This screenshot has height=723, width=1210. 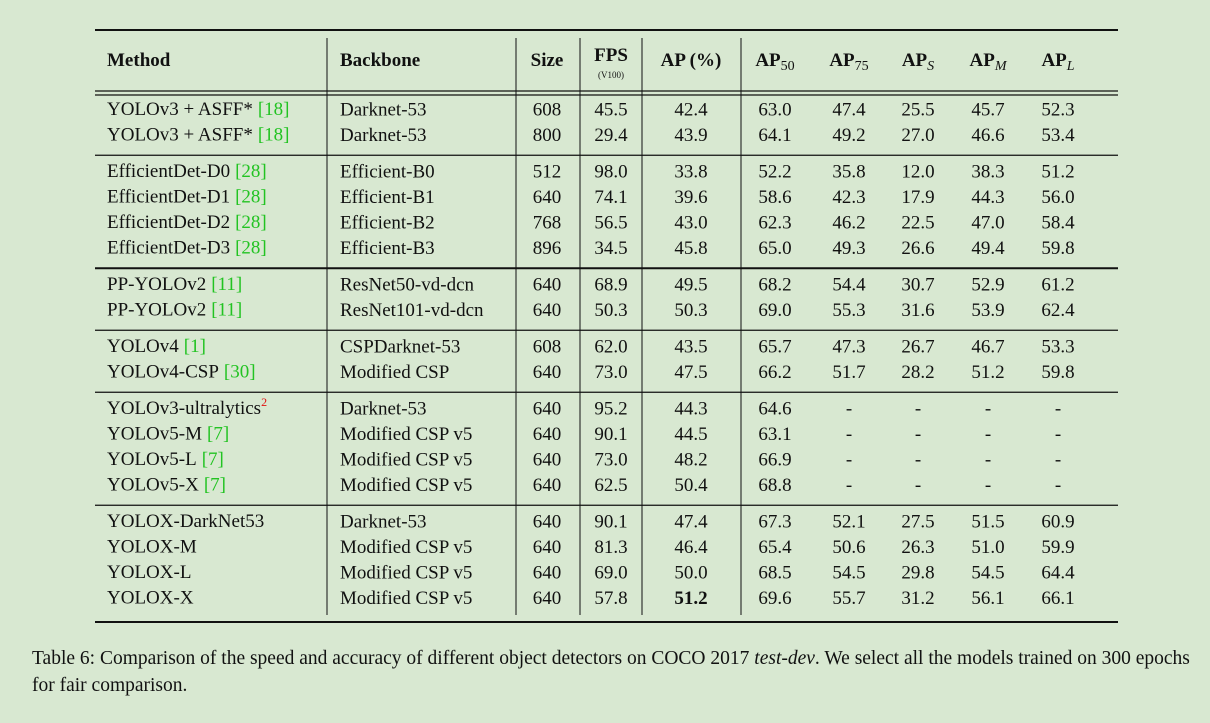 What do you see at coordinates (251, 222) in the screenshot?
I see `citation: [28]` at bounding box center [251, 222].